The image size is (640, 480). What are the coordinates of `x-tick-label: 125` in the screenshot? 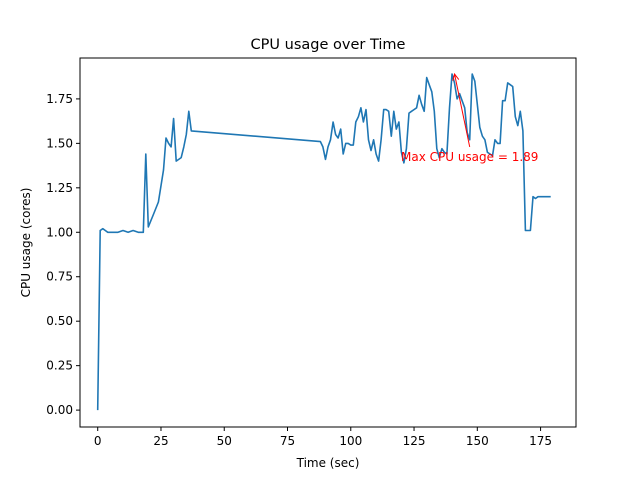 It's located at (414, 441).